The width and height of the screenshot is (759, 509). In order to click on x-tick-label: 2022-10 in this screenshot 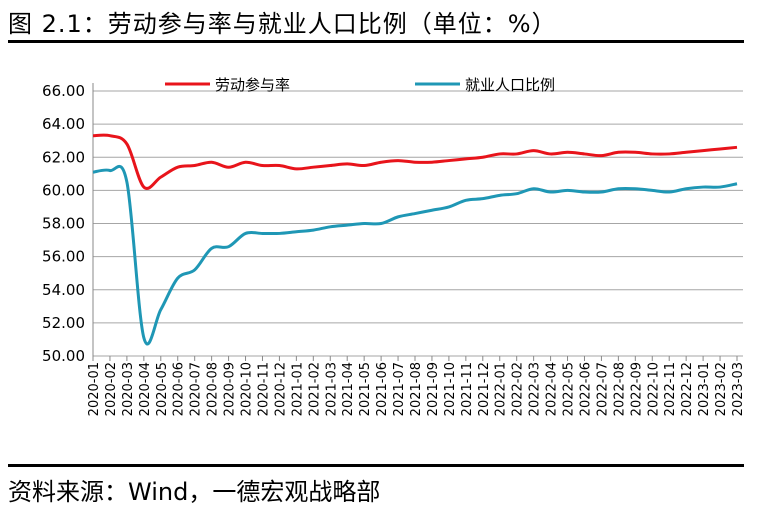, I will do `click(653, 389)`.